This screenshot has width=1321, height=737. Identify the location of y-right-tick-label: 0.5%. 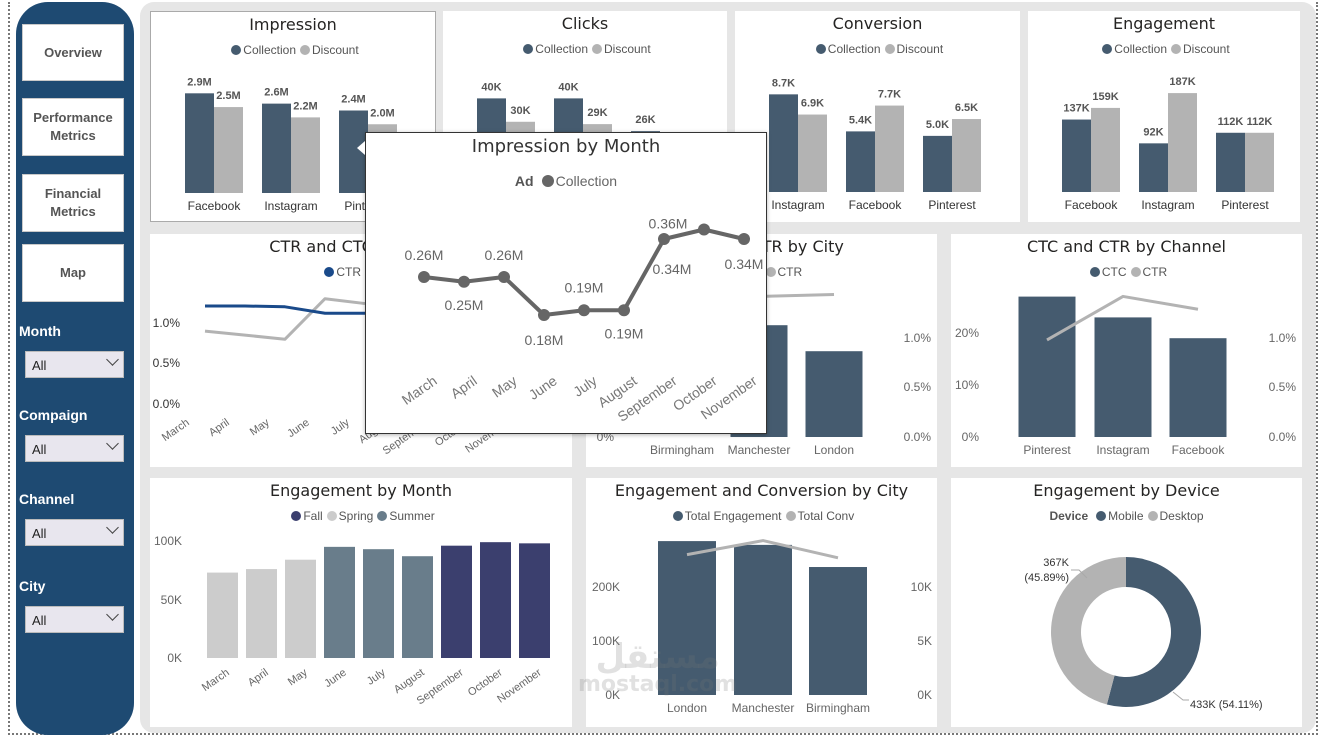
(918, 387).